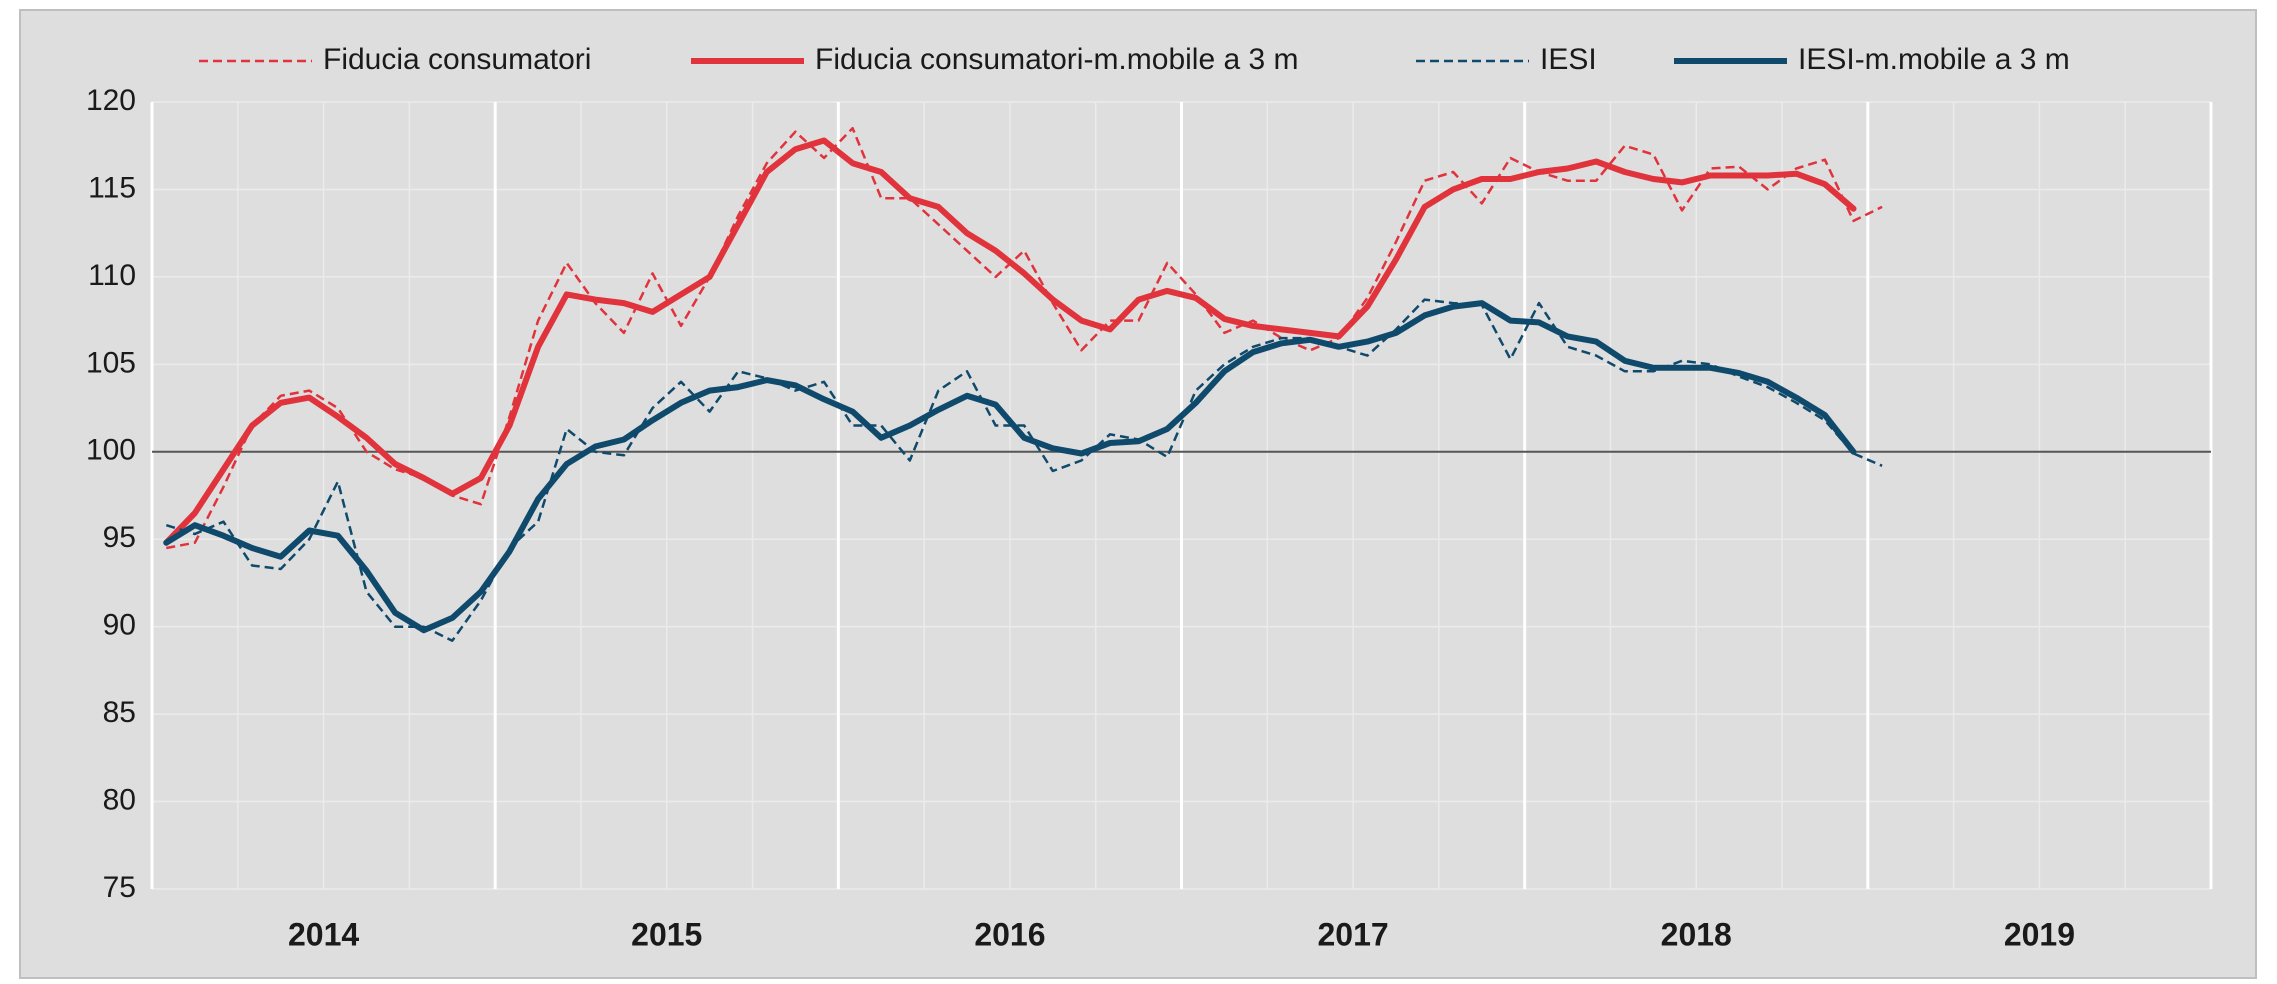 Image resolution: width=2277 pixels, height=984 pixels. Describe the element at coordinates (666, 934) in the screenshot. I see `x-tick-label: 2015` at that location.